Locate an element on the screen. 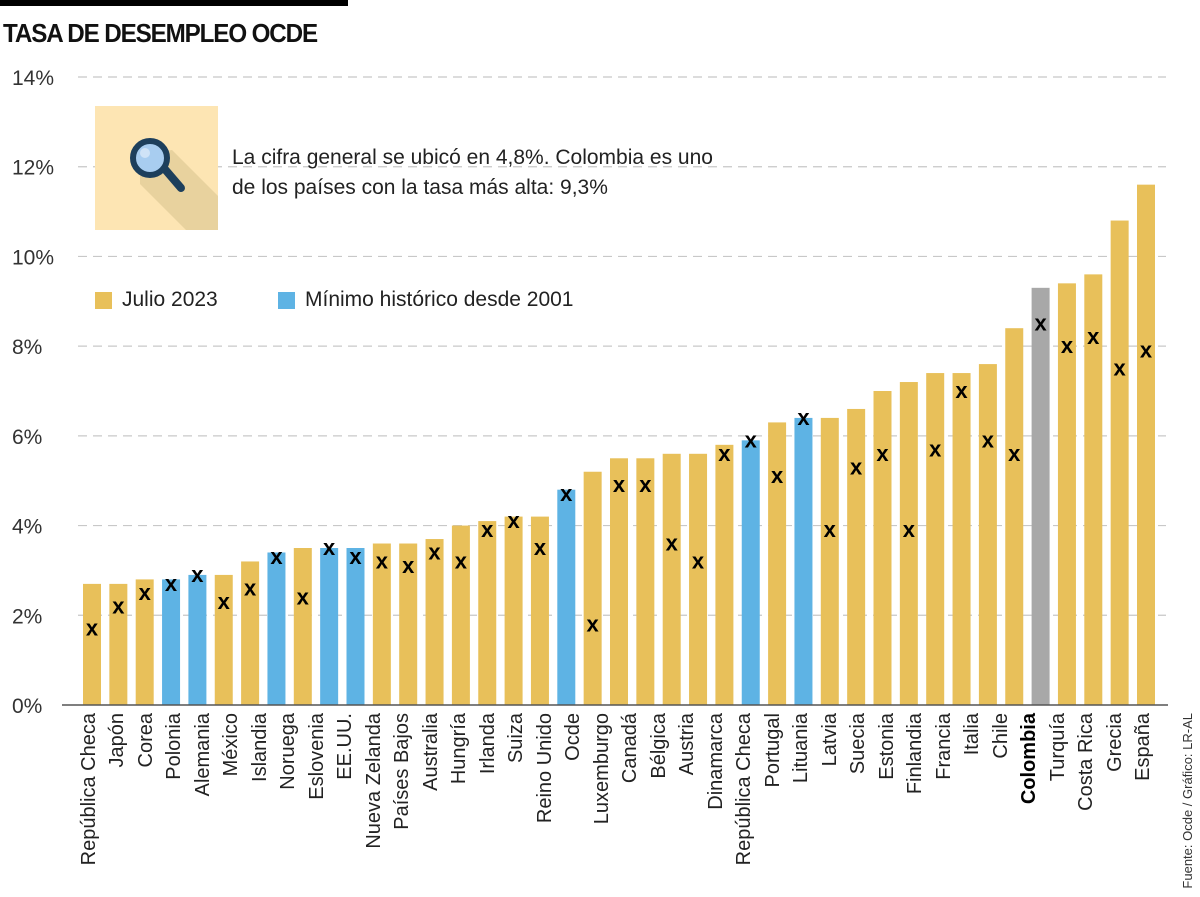 This screenshot has height=897, width=1200. x-tick-label: Grecia is located at coordinates (1114, 742).